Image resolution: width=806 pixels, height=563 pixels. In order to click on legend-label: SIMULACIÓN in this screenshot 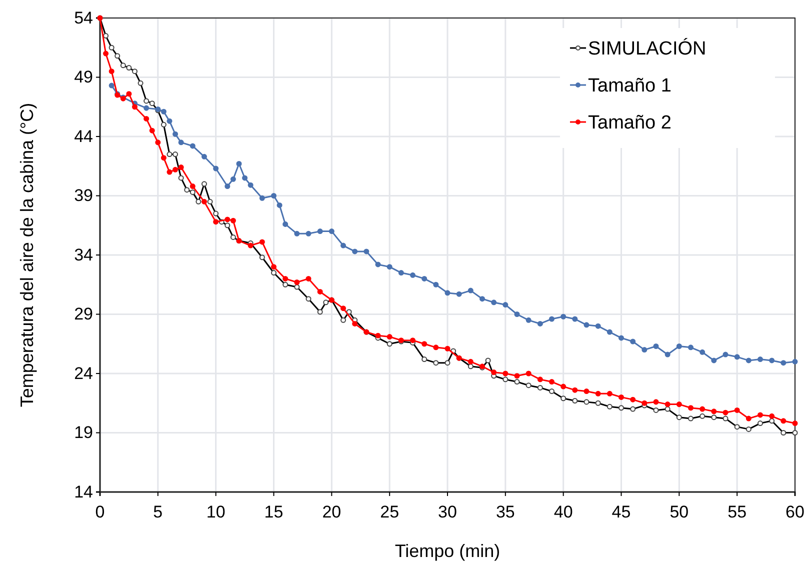, I will do `click(647, 49)`.